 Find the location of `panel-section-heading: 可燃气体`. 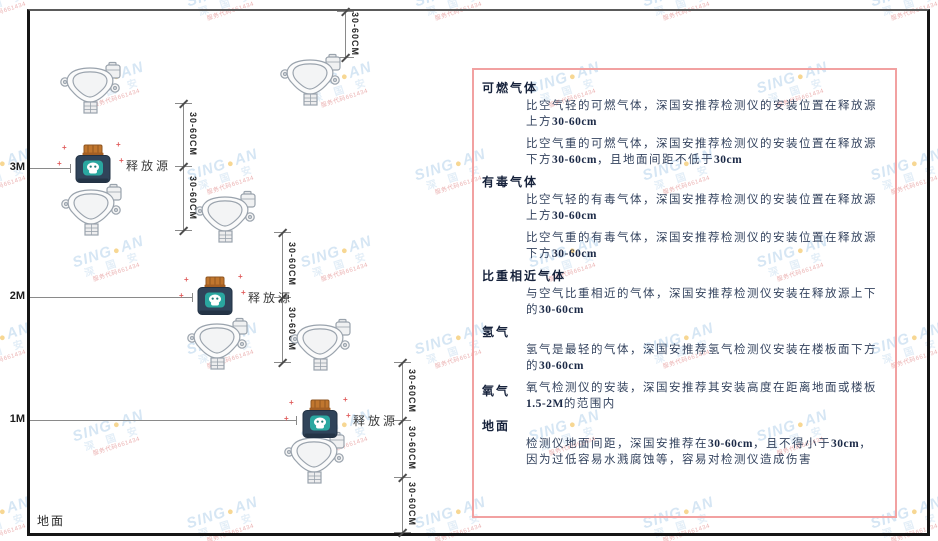

panel-section-heading: 可燃气体 is located at coordinates (510, 88).